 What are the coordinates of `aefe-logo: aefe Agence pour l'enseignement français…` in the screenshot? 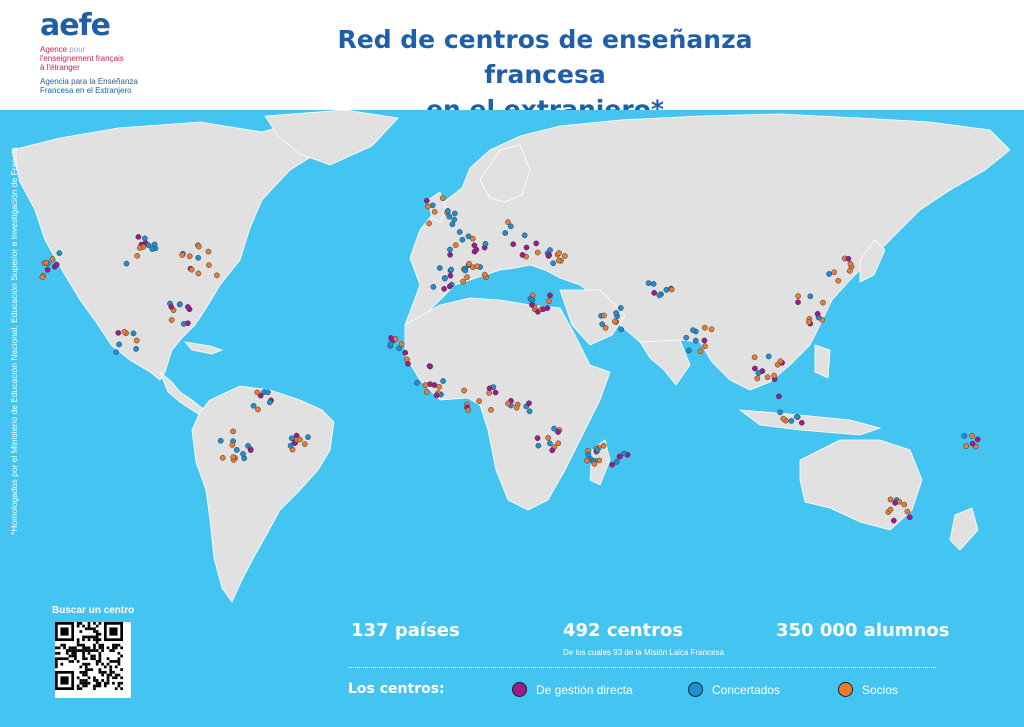 It's located at (120, 53).